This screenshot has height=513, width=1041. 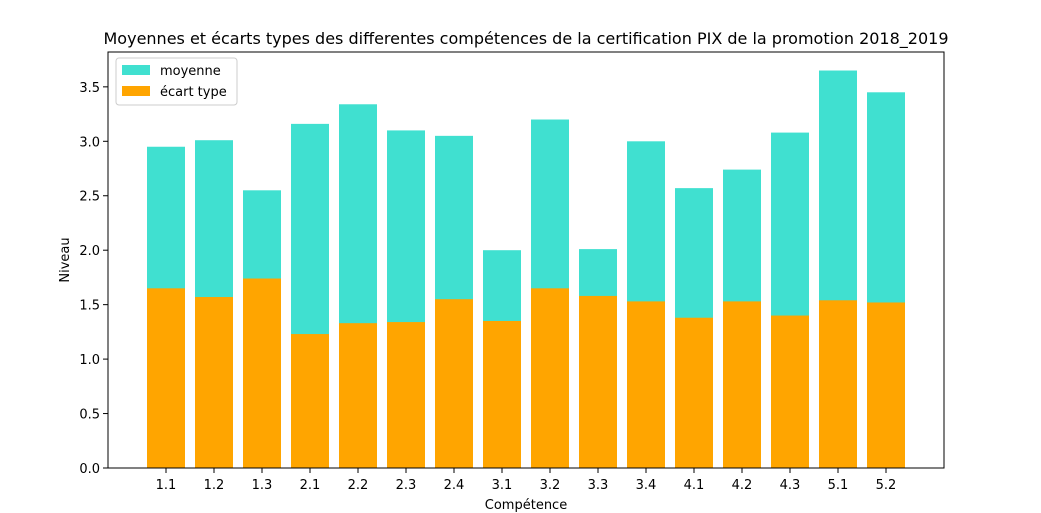 What do you see at coordinates (166, 485) in the screenshot?
I see `x-tick-label: 1.1` at bounding box center [166, 485].